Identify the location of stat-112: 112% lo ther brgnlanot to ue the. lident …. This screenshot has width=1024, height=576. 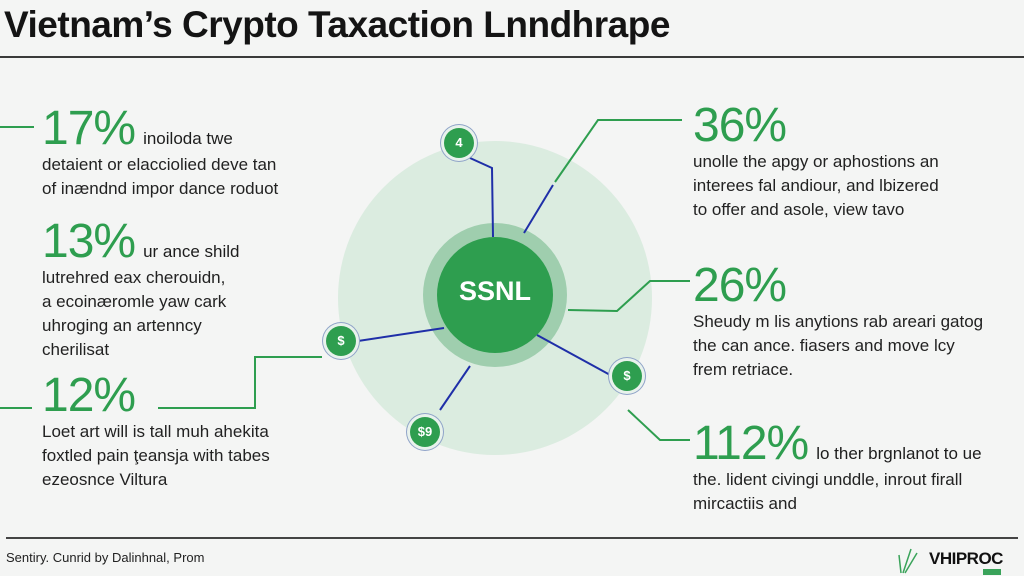
(837, 468).